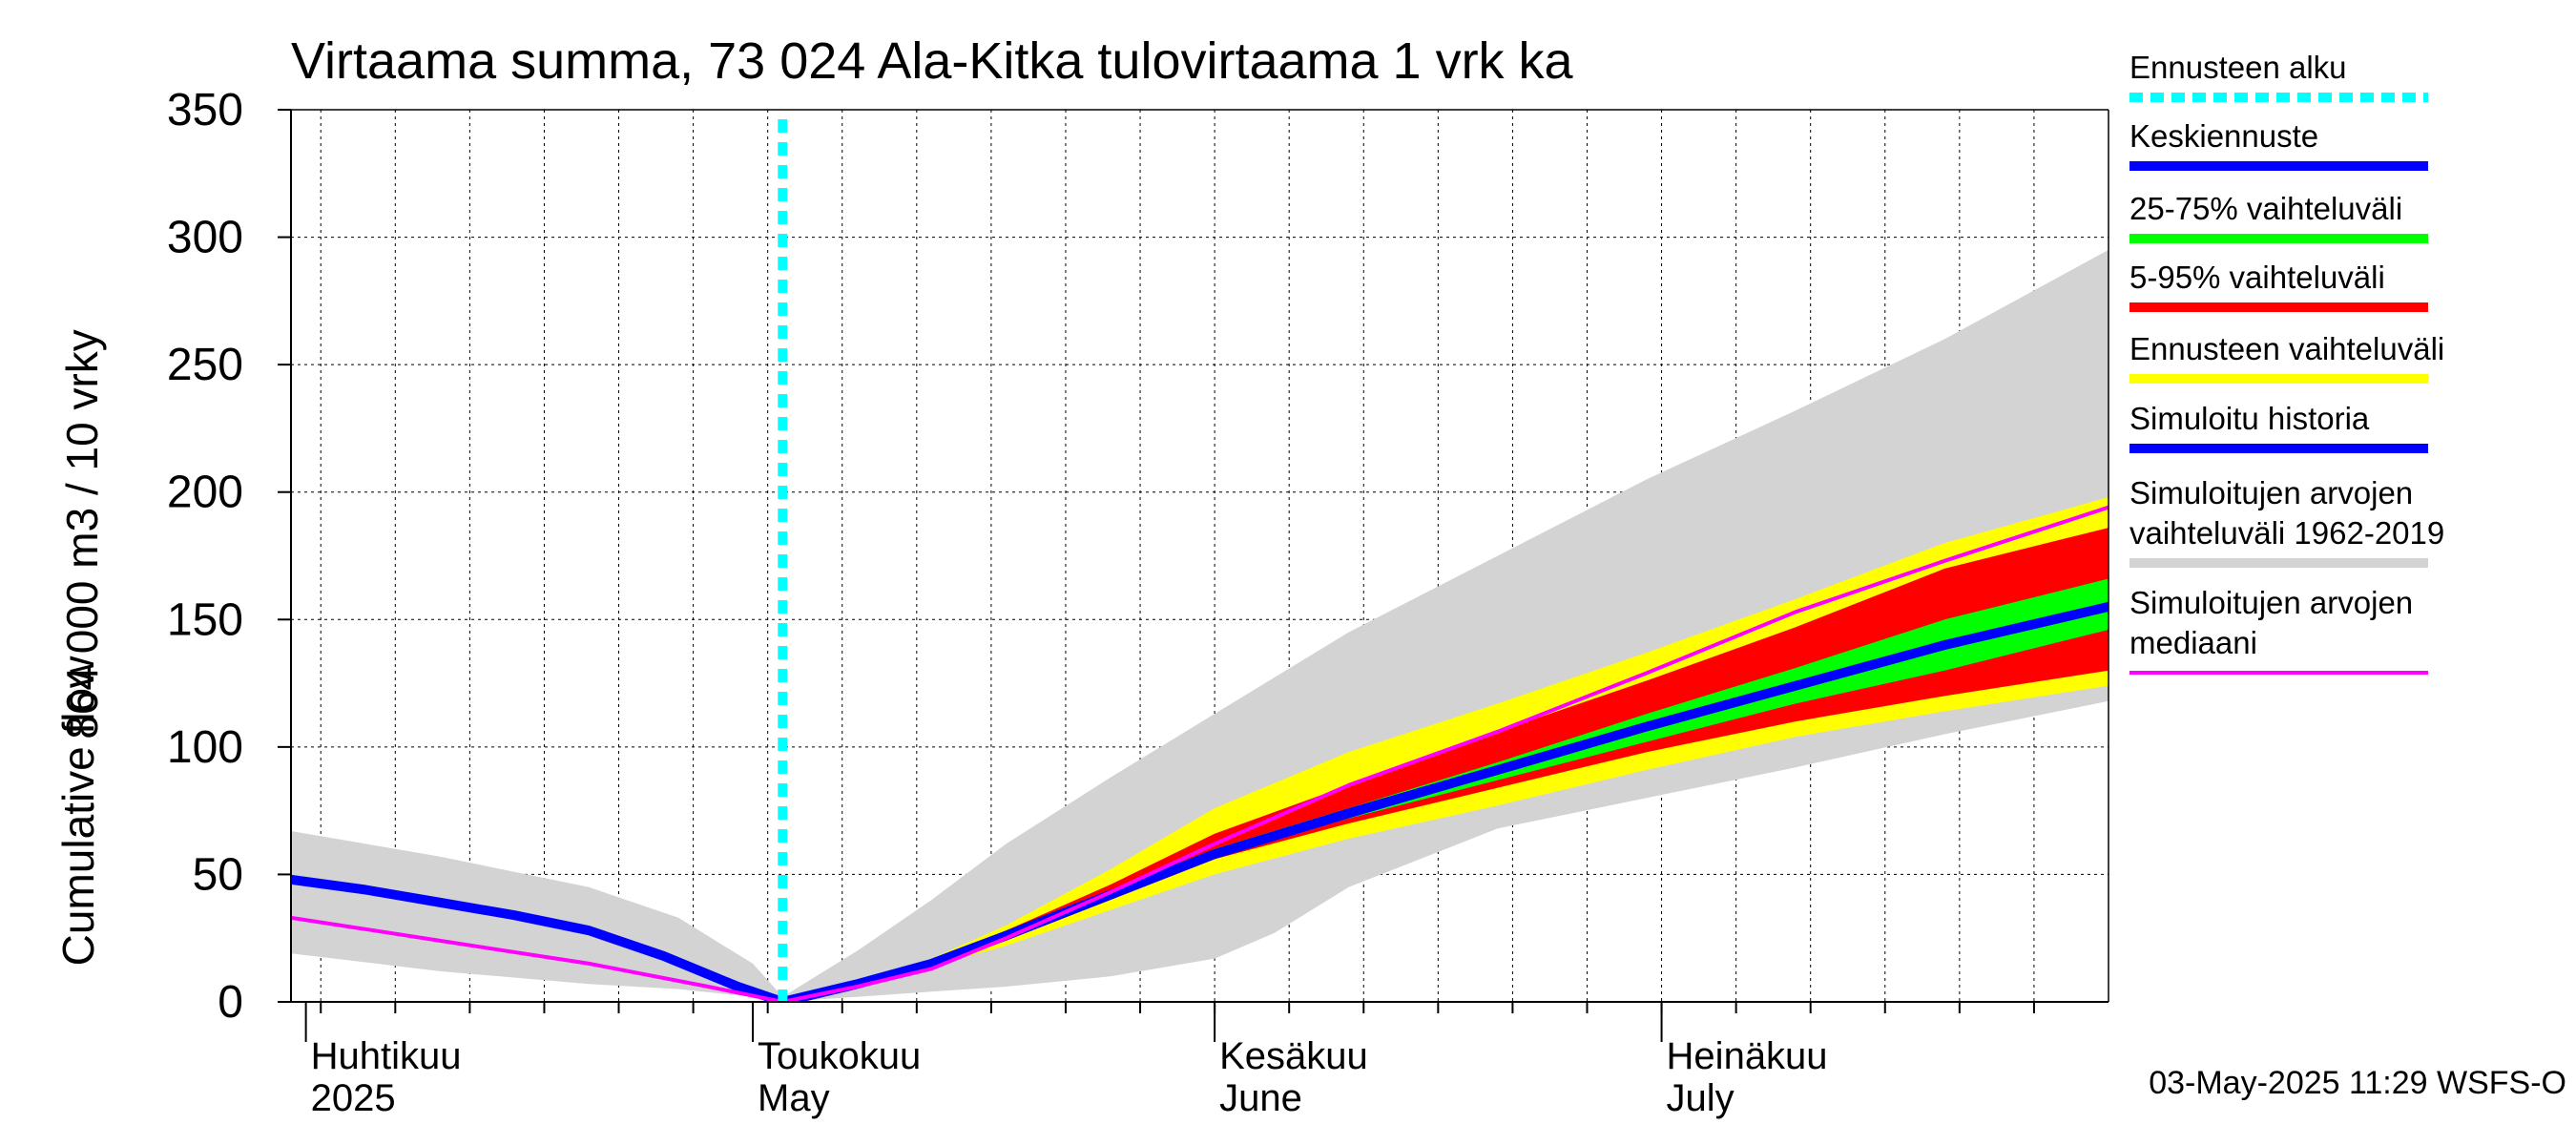  I want to click on legend-label: Ennusteen alku, so click(2238, 67).